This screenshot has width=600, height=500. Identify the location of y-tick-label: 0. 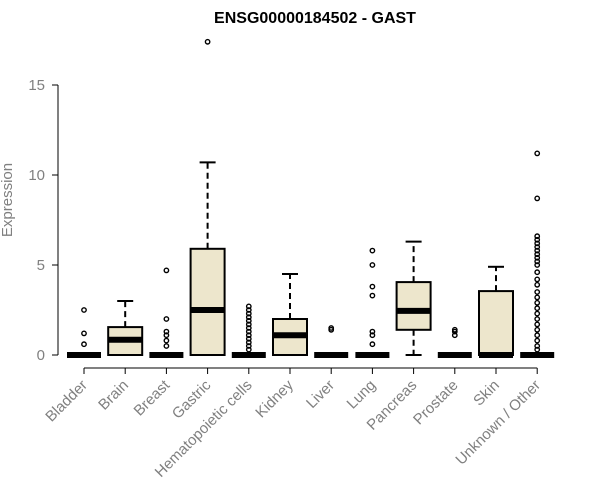
(41, 355).